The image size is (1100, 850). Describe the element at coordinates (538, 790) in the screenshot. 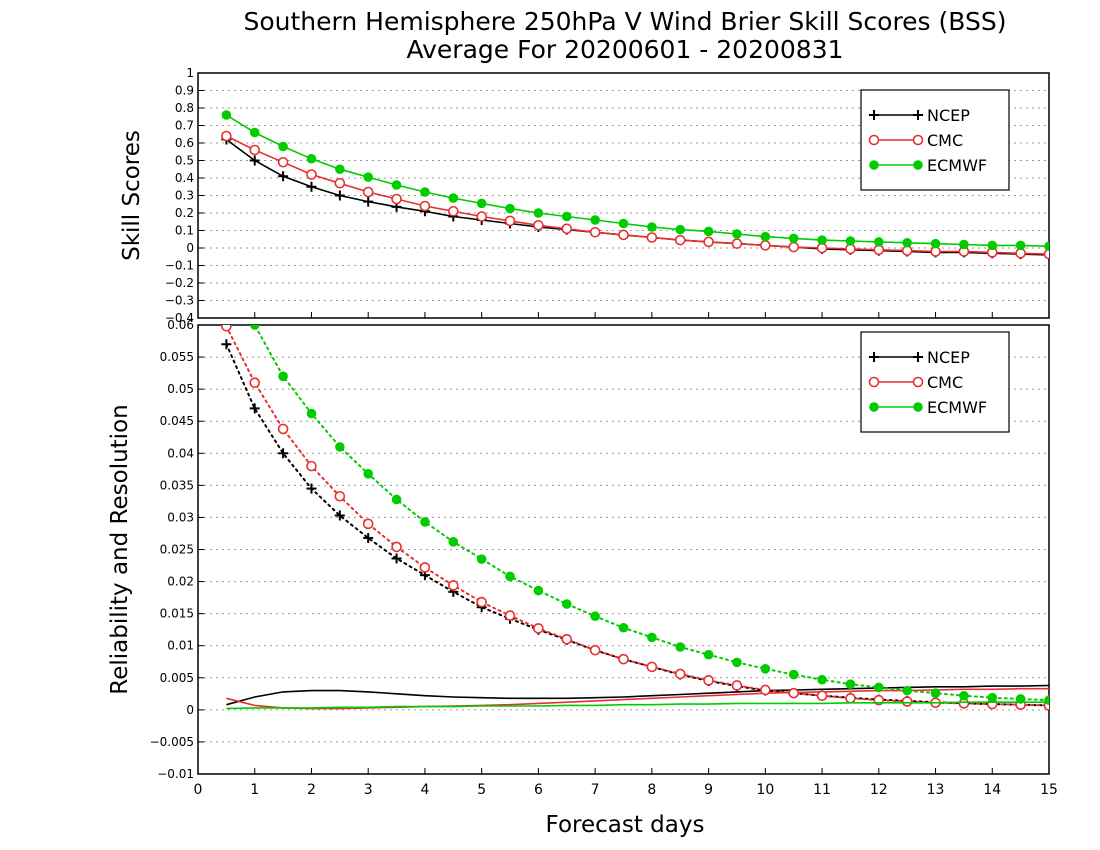

I see `x-tick-label: 6` at that location.